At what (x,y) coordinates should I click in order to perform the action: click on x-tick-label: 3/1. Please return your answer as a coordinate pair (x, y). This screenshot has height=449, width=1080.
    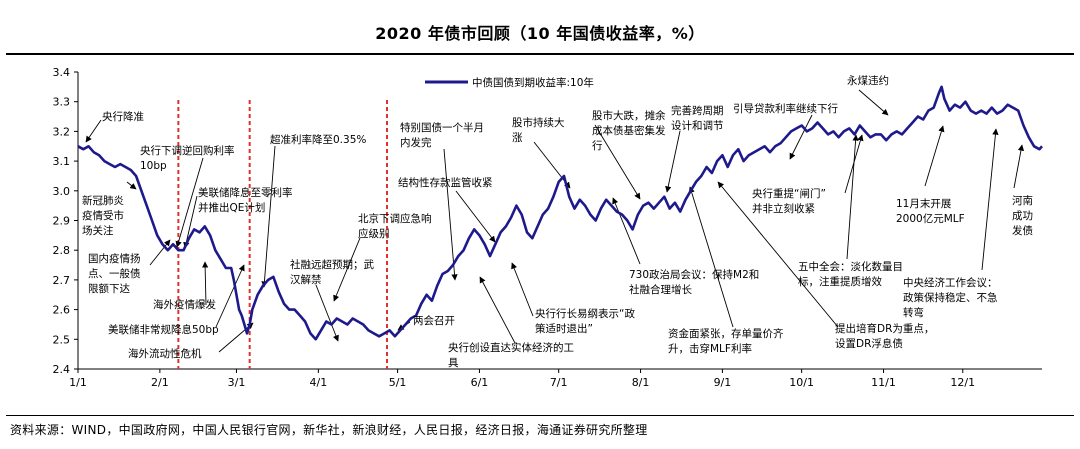
    Looking at the image, I should click on (237, 382).